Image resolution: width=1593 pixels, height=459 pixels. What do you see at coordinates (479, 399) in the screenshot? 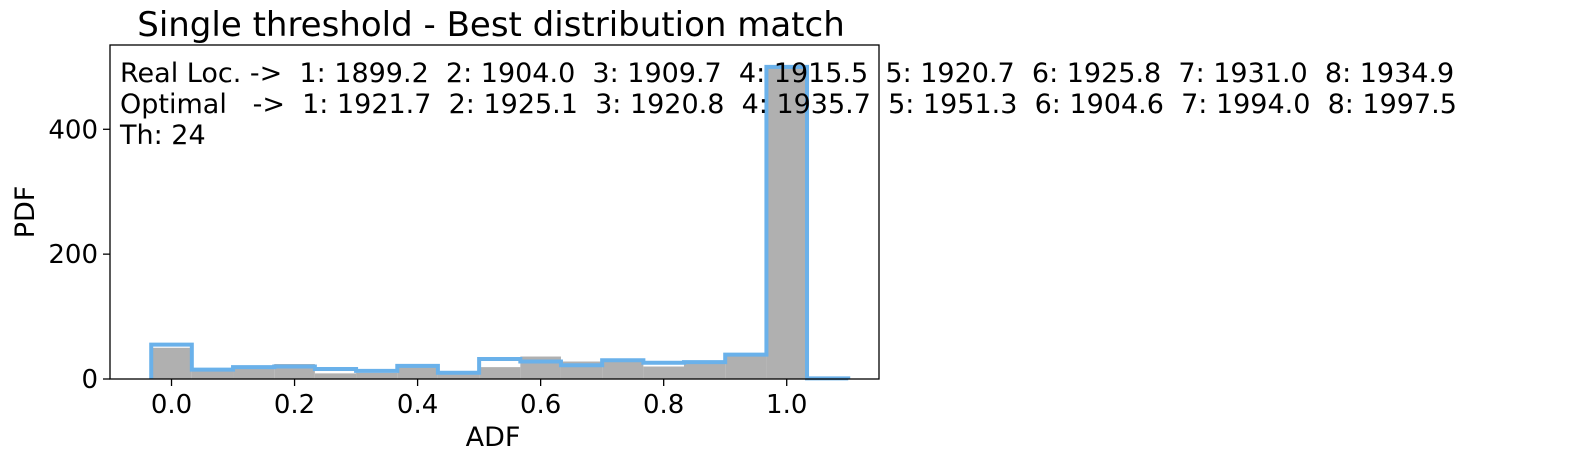
I see `x-axis-ticks: 0.0 0.2 0.4 0.6 0.8 1.0` at bounding box center [479, 399].